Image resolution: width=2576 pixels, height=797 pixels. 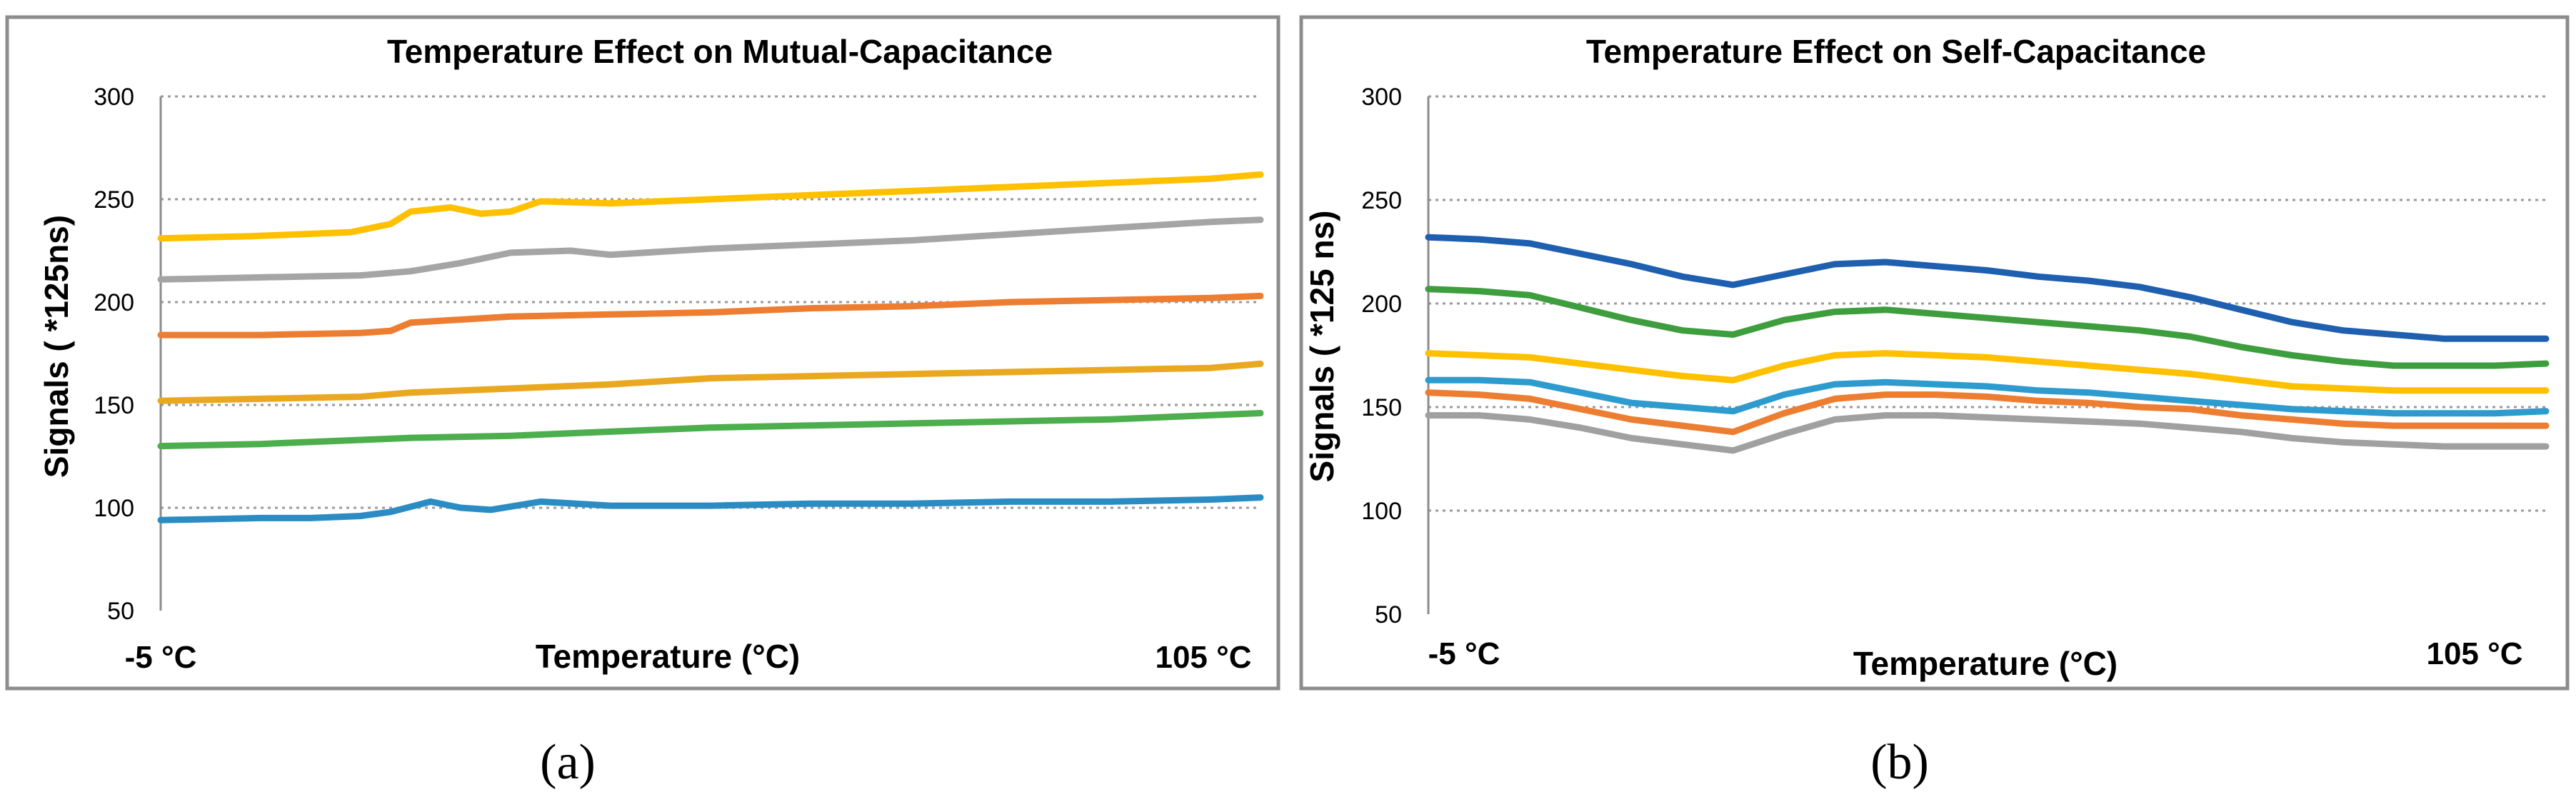 What do you see at coordinates (720, 51) in the screenshot?
I see `chart-title: Temperature Effect on Mutual-Capacitance` at bounding box center [720, 51].